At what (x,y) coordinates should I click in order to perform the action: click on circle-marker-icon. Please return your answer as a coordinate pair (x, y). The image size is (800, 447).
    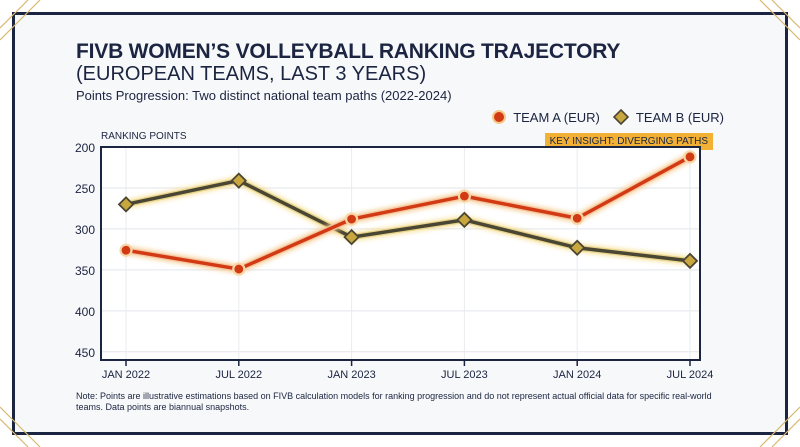
    Looking at the image, I should click on (499, 117).